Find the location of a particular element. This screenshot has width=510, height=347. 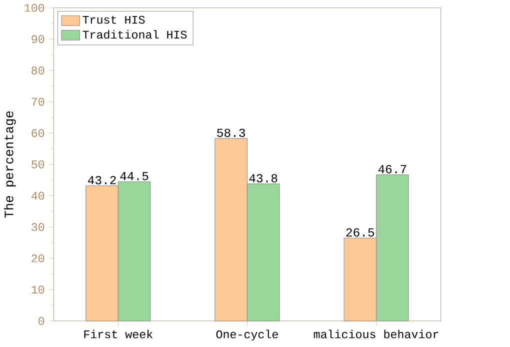

x-tick-label: malicious behavior is located at coordinates (376, 334).